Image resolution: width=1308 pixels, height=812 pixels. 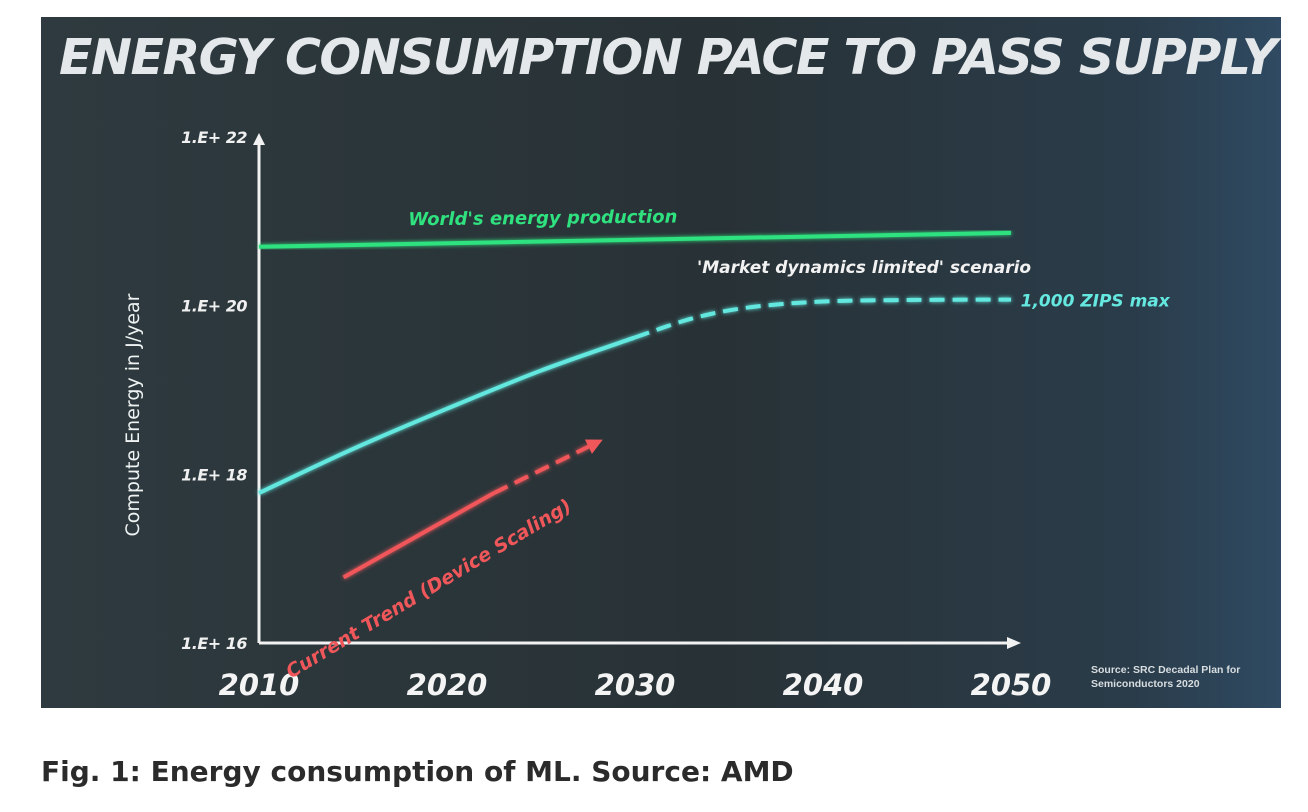 What do you see at coordinates (542, 218) in the screenshot?
I see `series-label-world: World's energy production` at bounding box center [542, 218].